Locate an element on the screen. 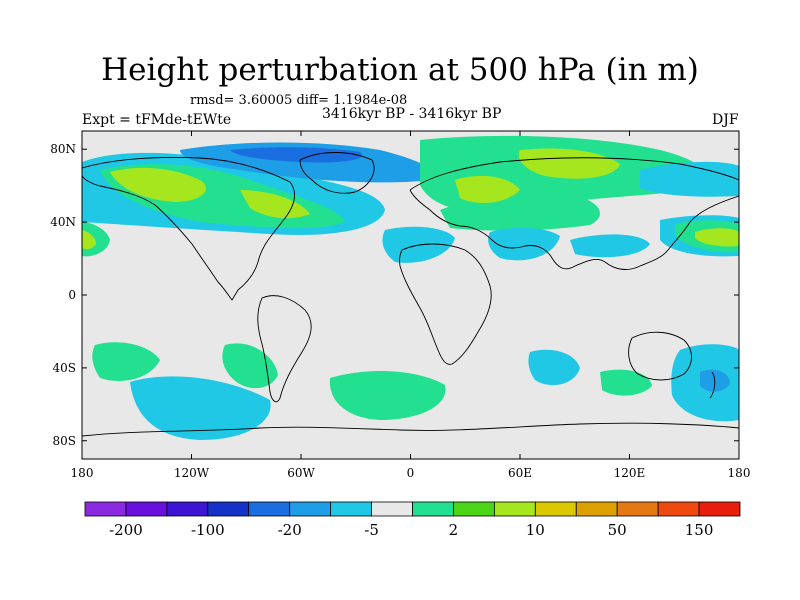 The width and height of the screenshot is (800, 600). coast-south-america is located at coordinates (284, 349).